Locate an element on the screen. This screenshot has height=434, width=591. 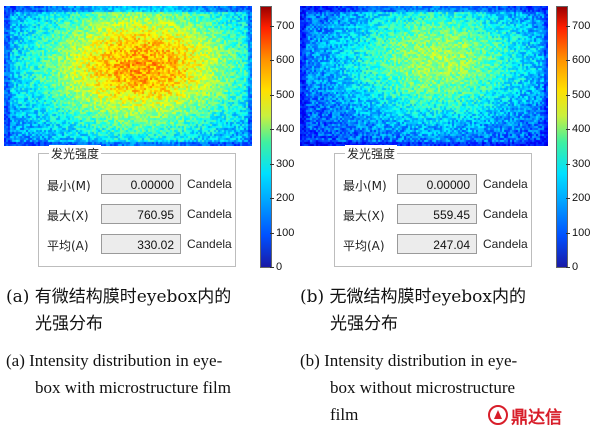
brand-logo-icon is located at coordinates (498, 415).